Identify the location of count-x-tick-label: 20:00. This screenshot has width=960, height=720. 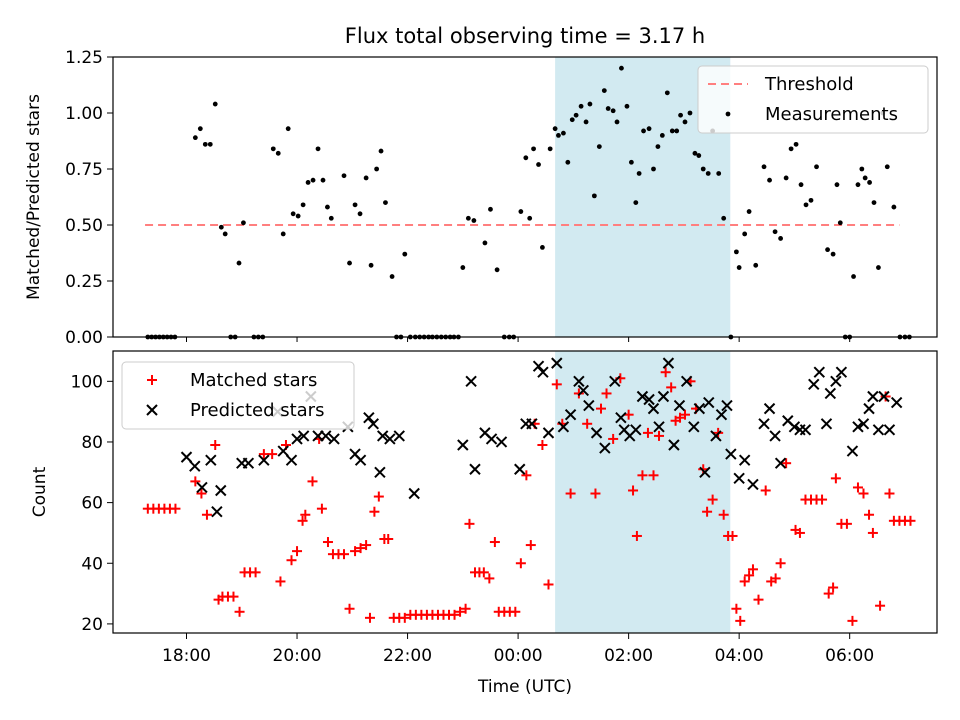
(297, 656).